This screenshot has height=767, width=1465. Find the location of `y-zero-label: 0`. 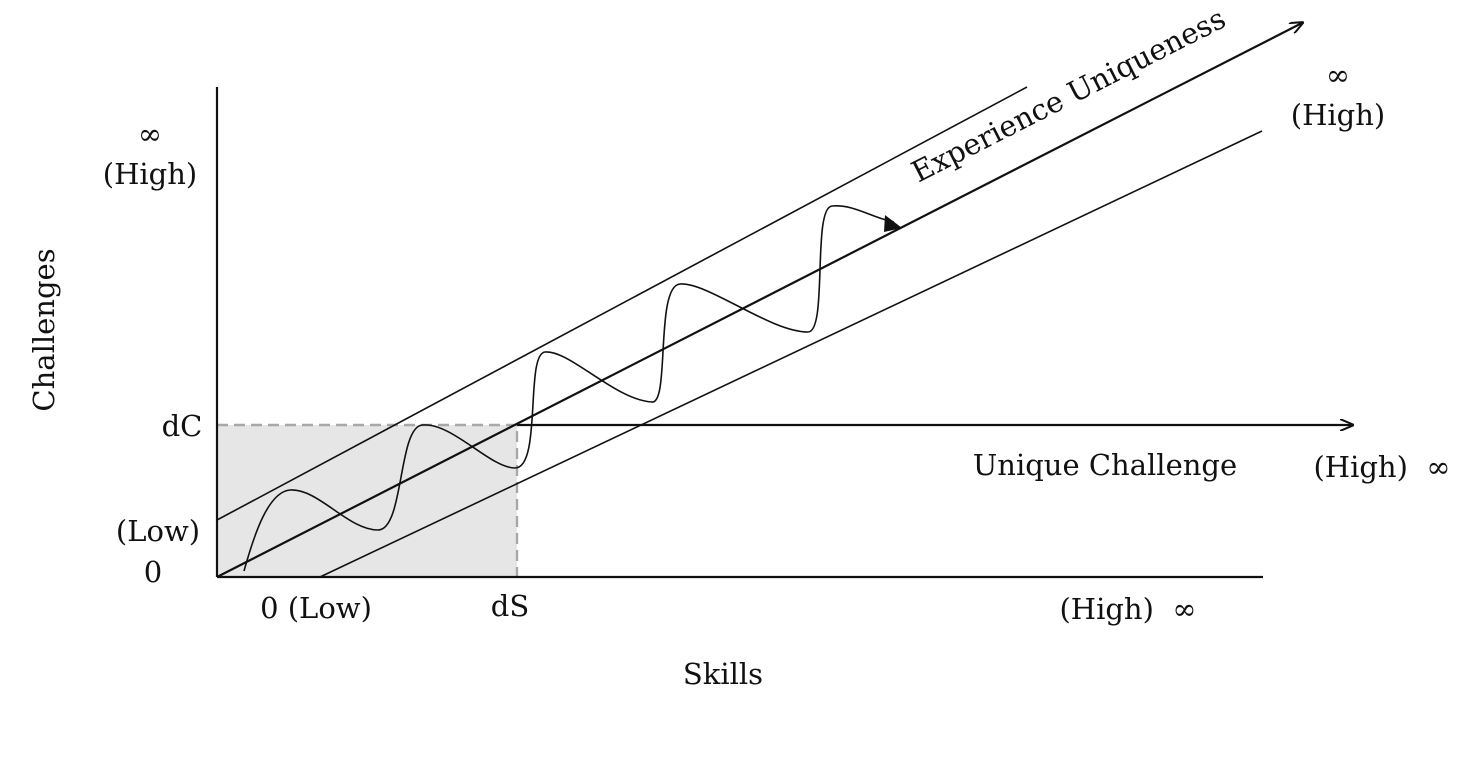

y-zero-label: 0 is located at coordinates (153, 572).